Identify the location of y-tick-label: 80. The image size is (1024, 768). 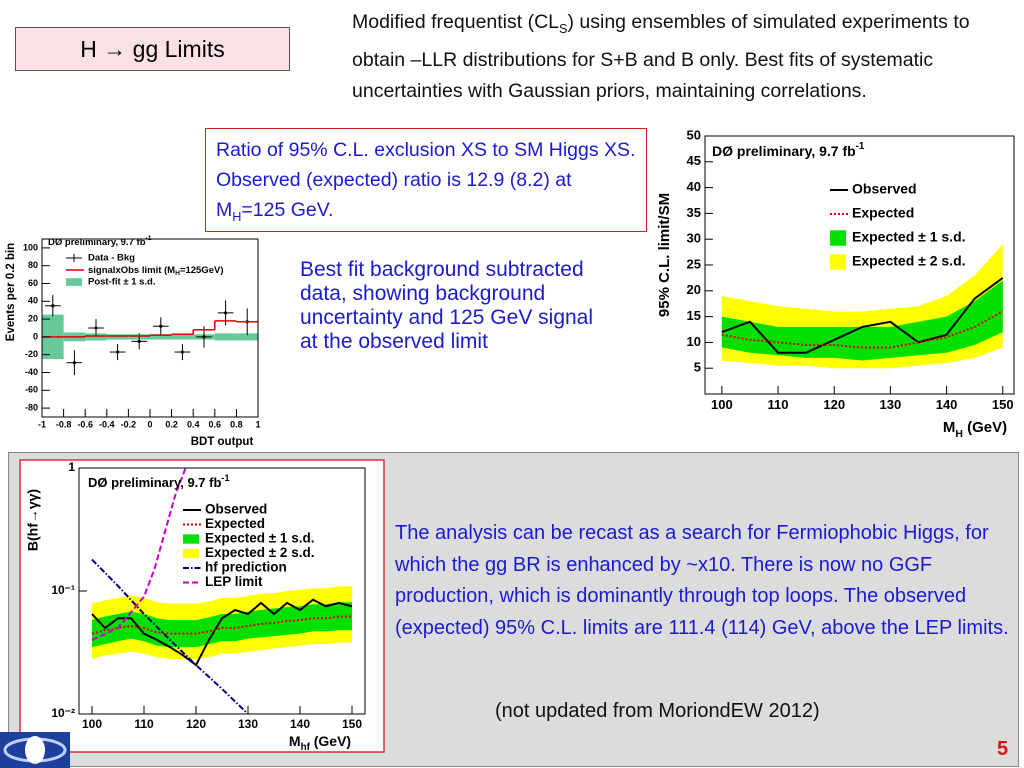
(33, 265).